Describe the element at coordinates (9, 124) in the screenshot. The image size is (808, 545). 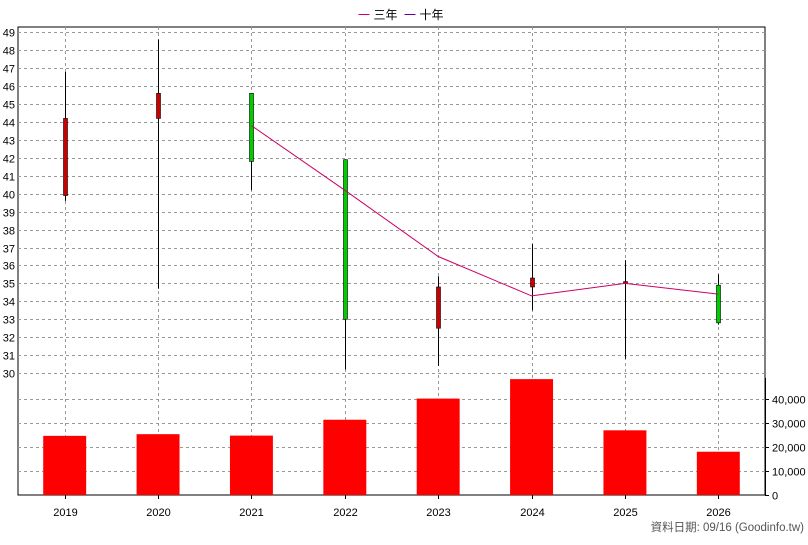
I see `price-tick-label: 44` at that location.